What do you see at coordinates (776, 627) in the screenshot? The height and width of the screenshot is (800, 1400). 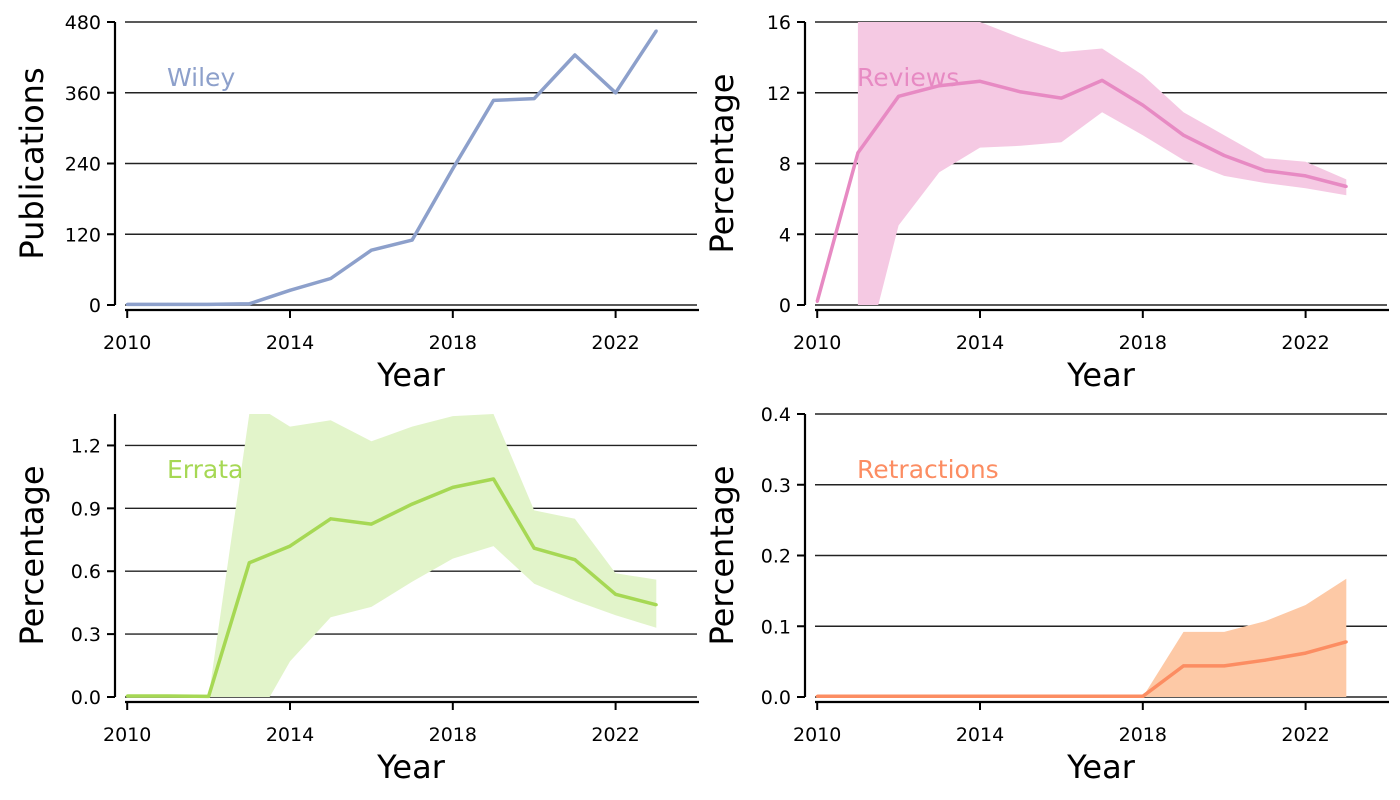 I see `y-tick-label: 0.1` at bounding box center [776, 627].